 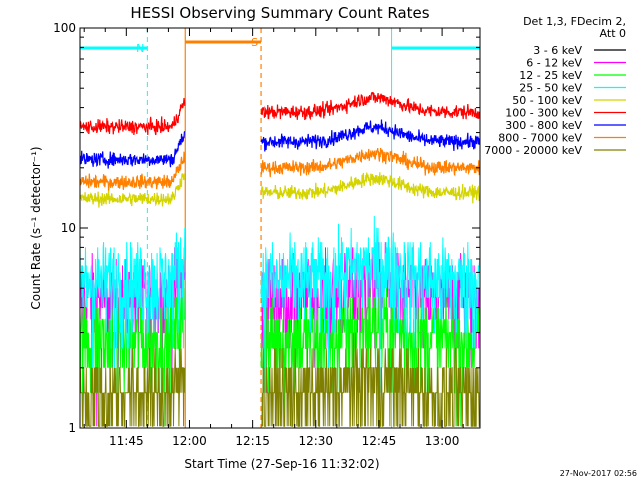 What do you see at coordinates (613, 33) in the screenshot?
I see `legend-header-2: Att 0` at bounding box center [613, 33].